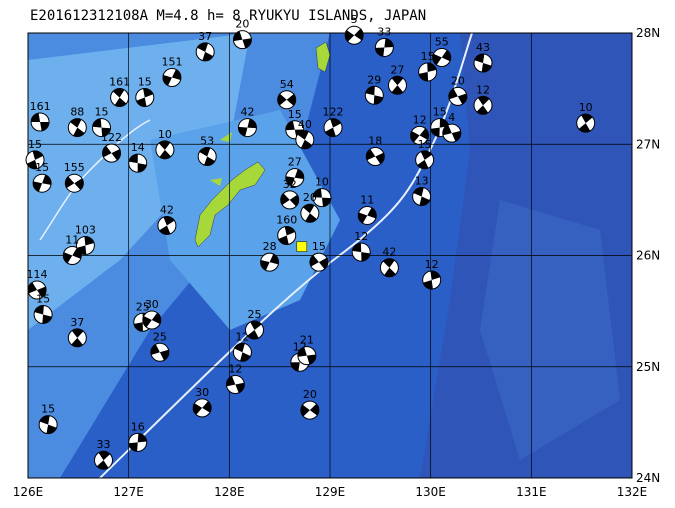  Describe the element at coordinates (205, 36) in the screenshot. I see `depth-label: 37` at that location.